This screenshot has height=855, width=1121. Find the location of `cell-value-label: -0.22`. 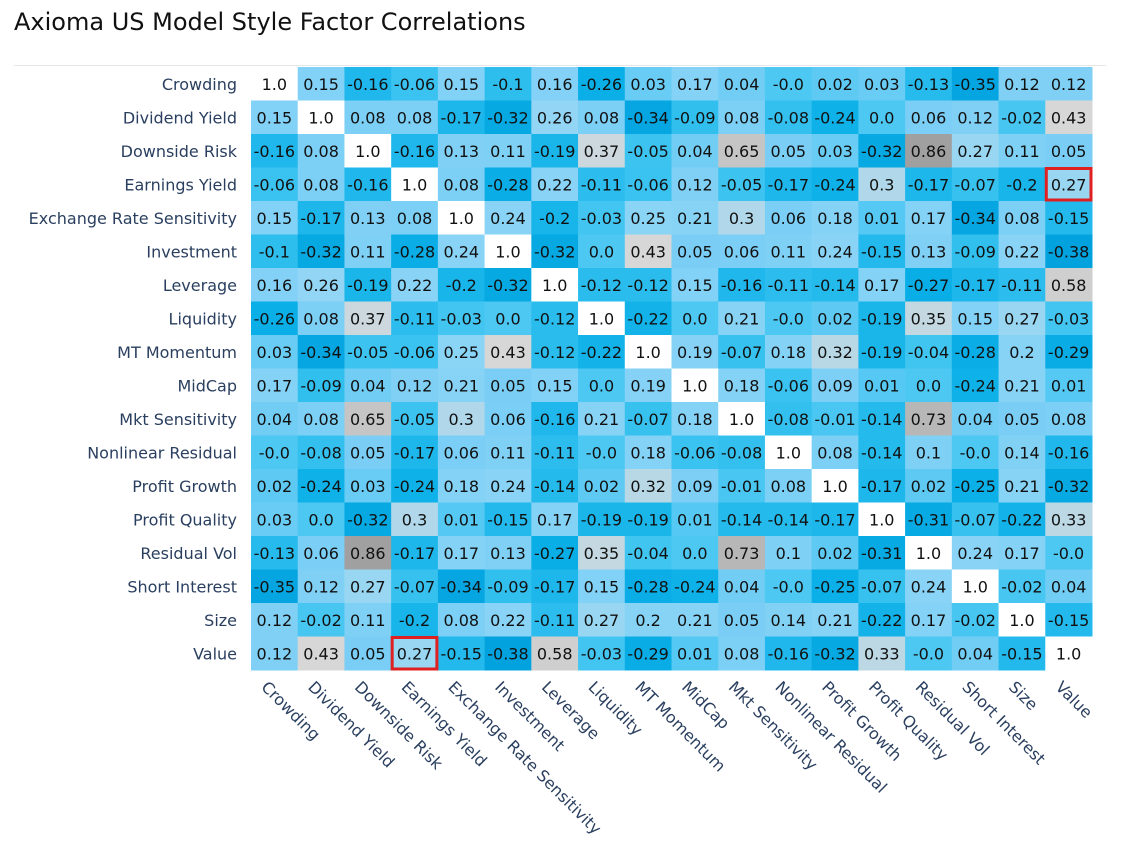

cell-value-label: -0.22 is located at coordinates (647, 318).